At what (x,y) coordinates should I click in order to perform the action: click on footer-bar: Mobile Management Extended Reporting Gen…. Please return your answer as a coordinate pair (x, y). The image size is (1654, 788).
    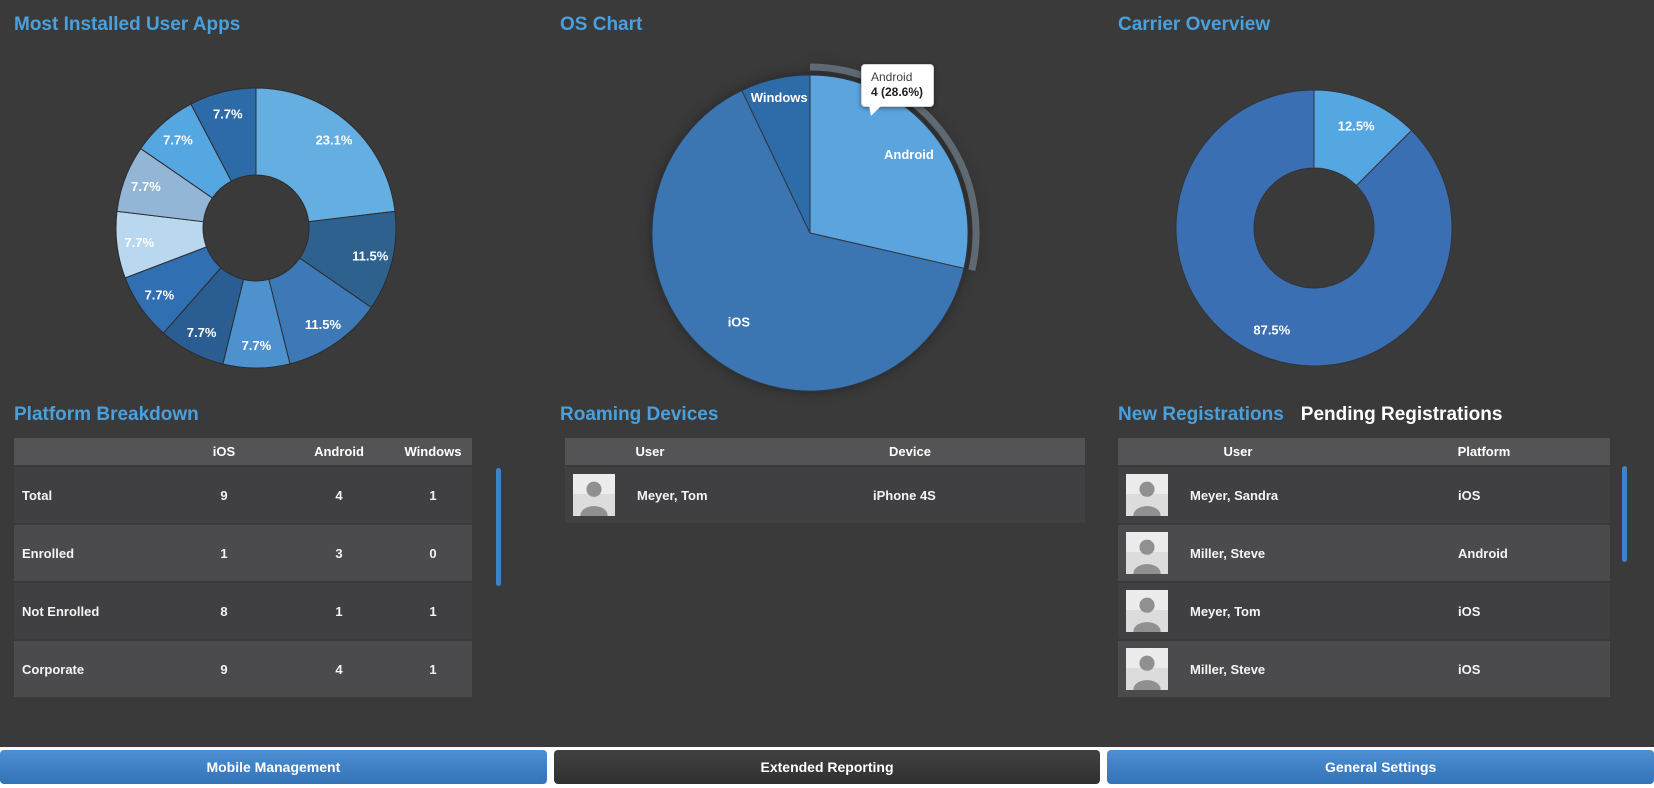
    Looking at the image, I should click on (827, 767).